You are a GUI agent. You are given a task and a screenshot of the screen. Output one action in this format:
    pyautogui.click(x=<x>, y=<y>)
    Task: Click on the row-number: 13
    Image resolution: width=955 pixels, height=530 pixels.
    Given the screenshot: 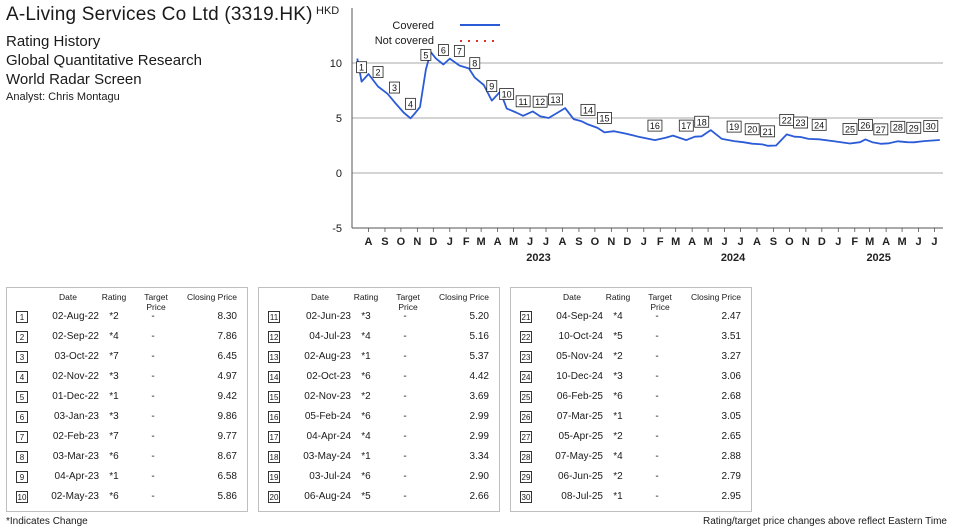 What is the action you would take?
    pyautogui.click(x=274, y=357)
    